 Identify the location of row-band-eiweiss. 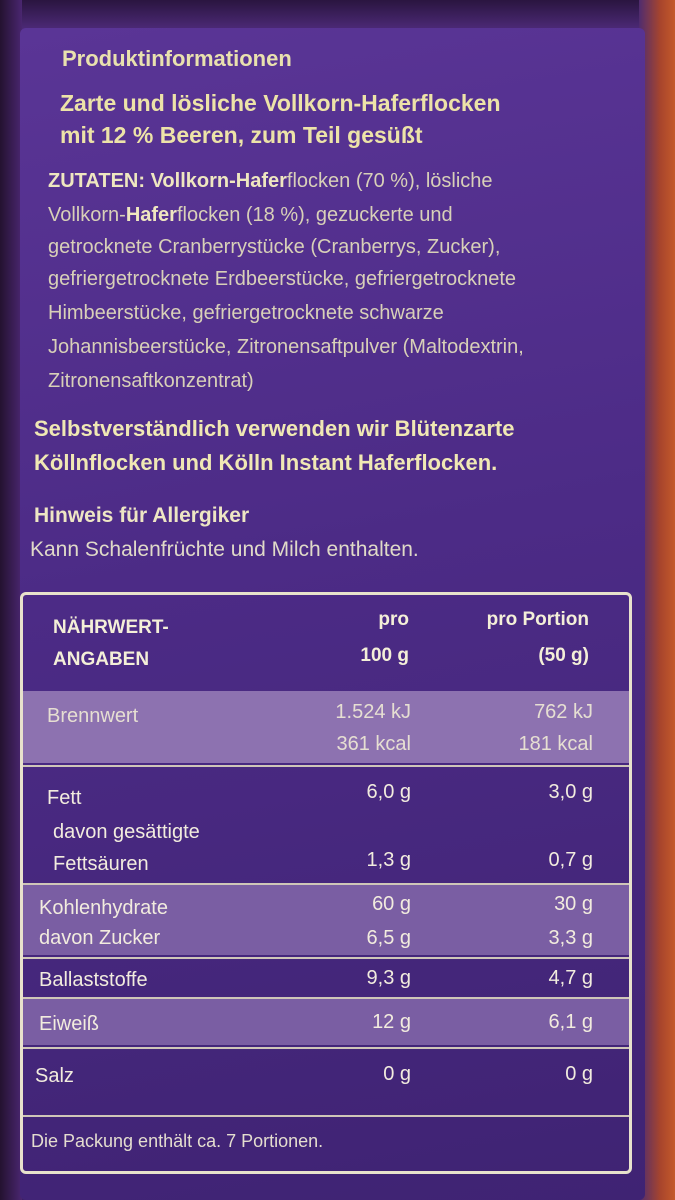
(326, 1022).